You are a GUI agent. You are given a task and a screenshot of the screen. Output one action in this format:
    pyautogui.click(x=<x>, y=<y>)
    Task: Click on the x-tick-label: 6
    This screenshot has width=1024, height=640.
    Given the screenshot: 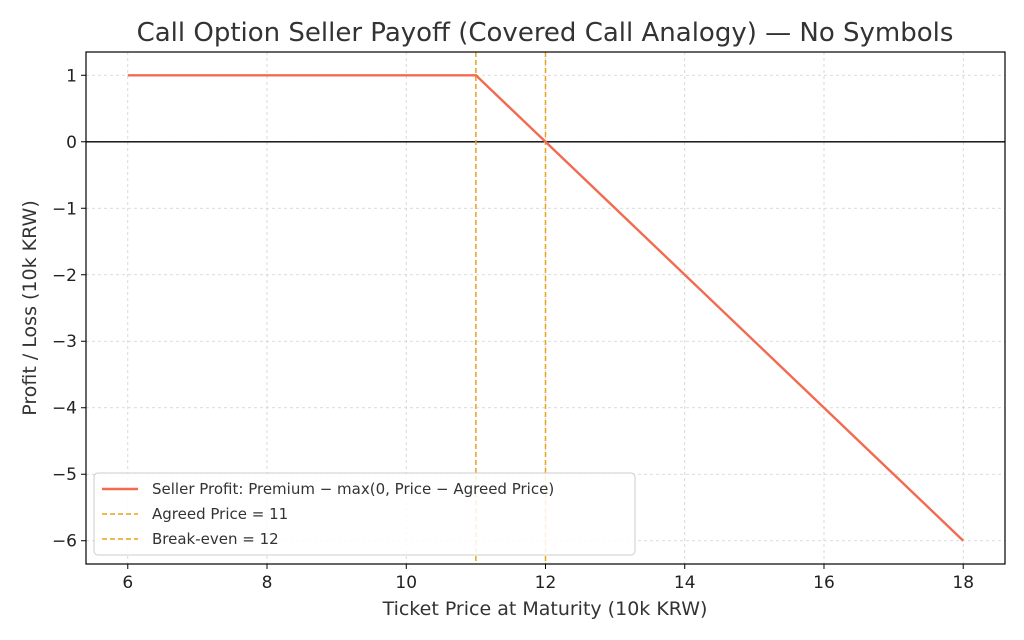 What is the action you would take?
    pyautogui.click(x=127, y=583)
    